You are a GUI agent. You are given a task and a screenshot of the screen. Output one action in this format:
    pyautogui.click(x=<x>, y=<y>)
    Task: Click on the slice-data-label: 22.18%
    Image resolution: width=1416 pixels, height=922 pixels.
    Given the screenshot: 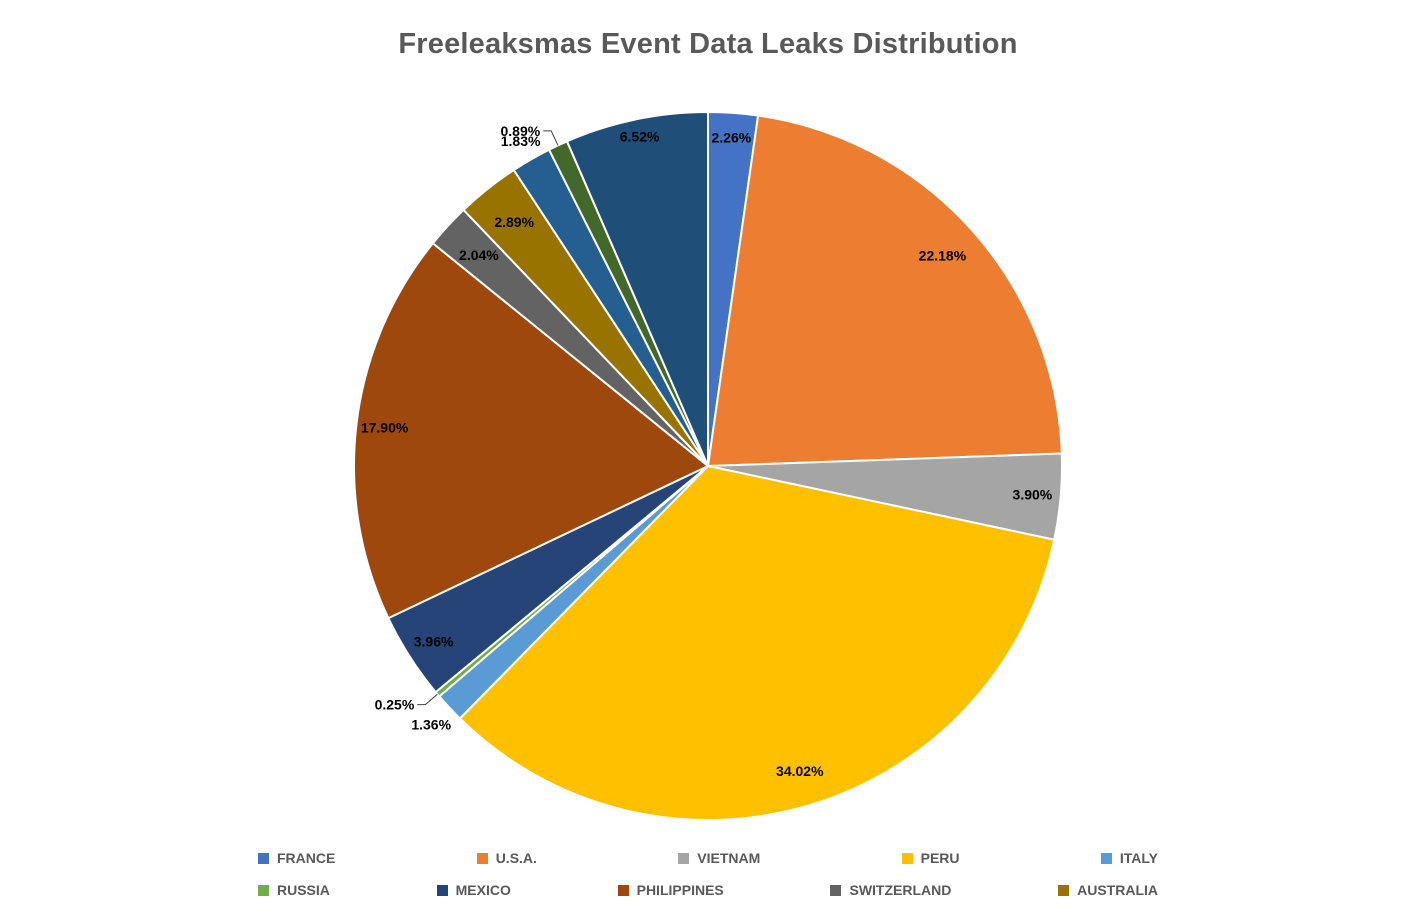 What is the action you would take?
    pyautogui.click(x=943, y=255)
    